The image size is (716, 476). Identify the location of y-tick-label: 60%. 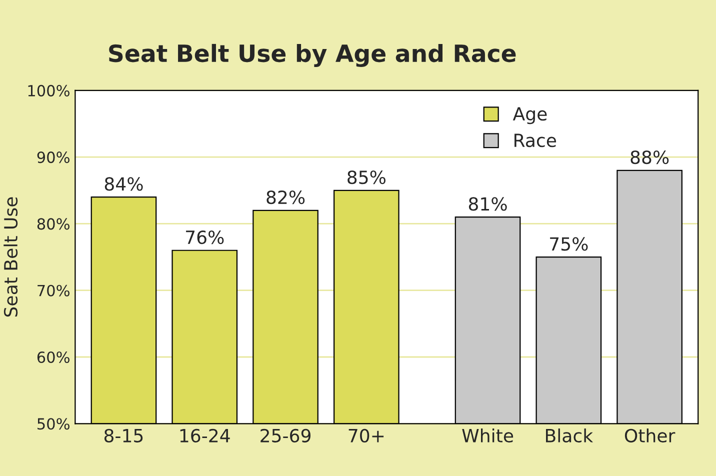
(53, 357).